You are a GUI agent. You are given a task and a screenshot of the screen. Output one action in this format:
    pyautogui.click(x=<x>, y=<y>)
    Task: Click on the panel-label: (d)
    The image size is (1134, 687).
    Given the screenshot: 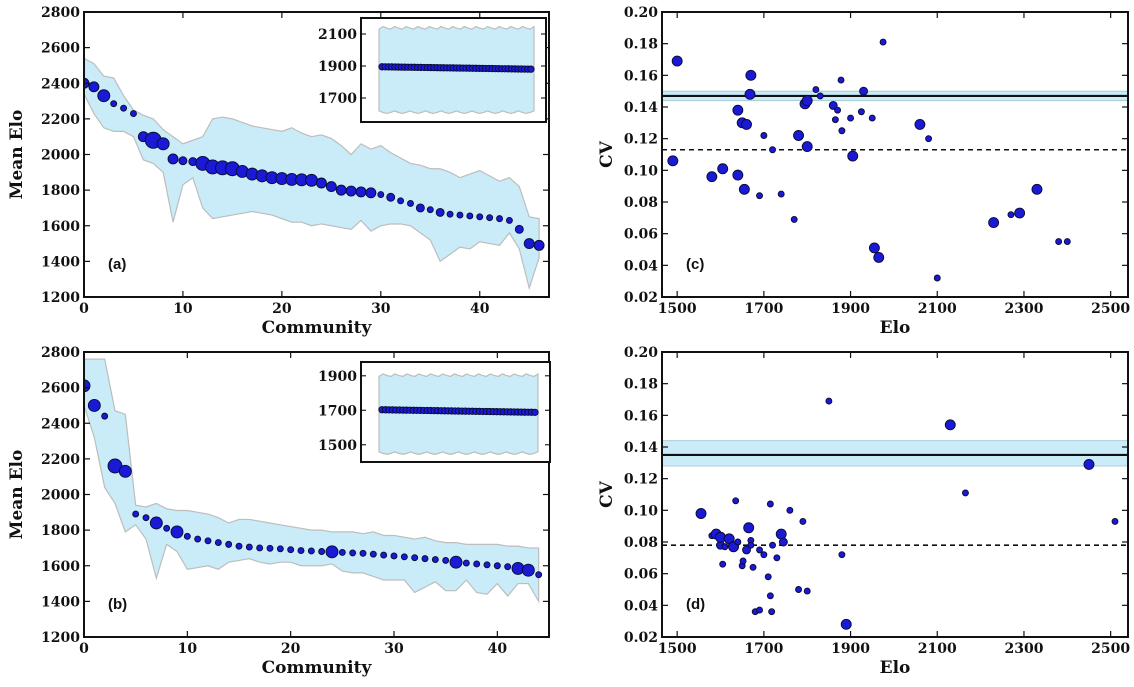 What is the action you would take?
    pyautogui.click(x=695, y=604)
    